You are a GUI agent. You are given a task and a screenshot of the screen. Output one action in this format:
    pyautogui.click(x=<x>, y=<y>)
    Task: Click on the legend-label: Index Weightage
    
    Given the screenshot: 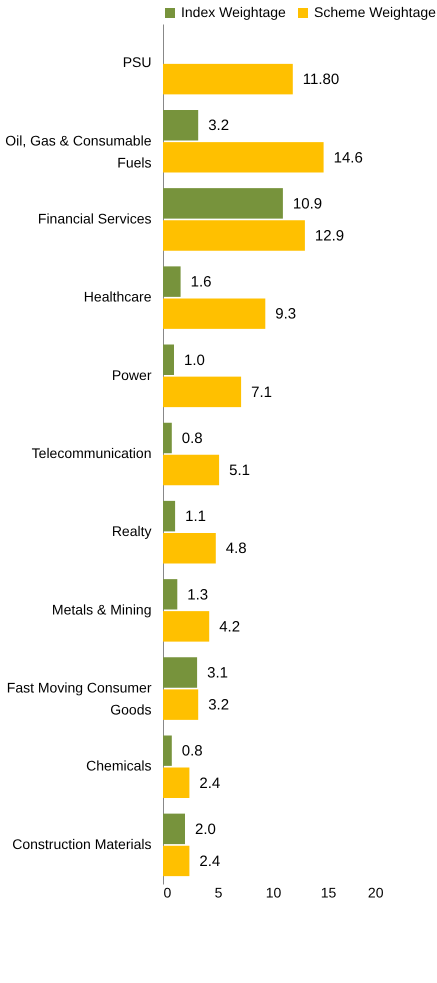 What is the action you would take?
    pyautogui.click(x=233, y=12)
    